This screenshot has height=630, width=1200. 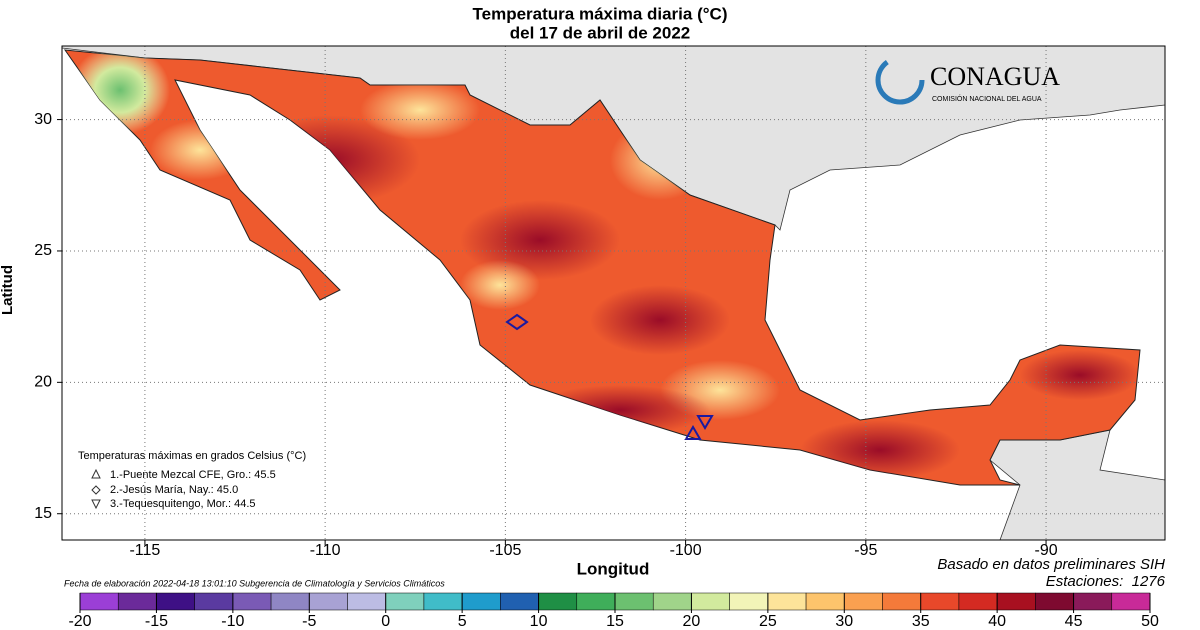 What do you see at coordinates (921, 621) in the screenshot?
I see `colorbar-tick-label: 35` at bounding box center [921, 621].